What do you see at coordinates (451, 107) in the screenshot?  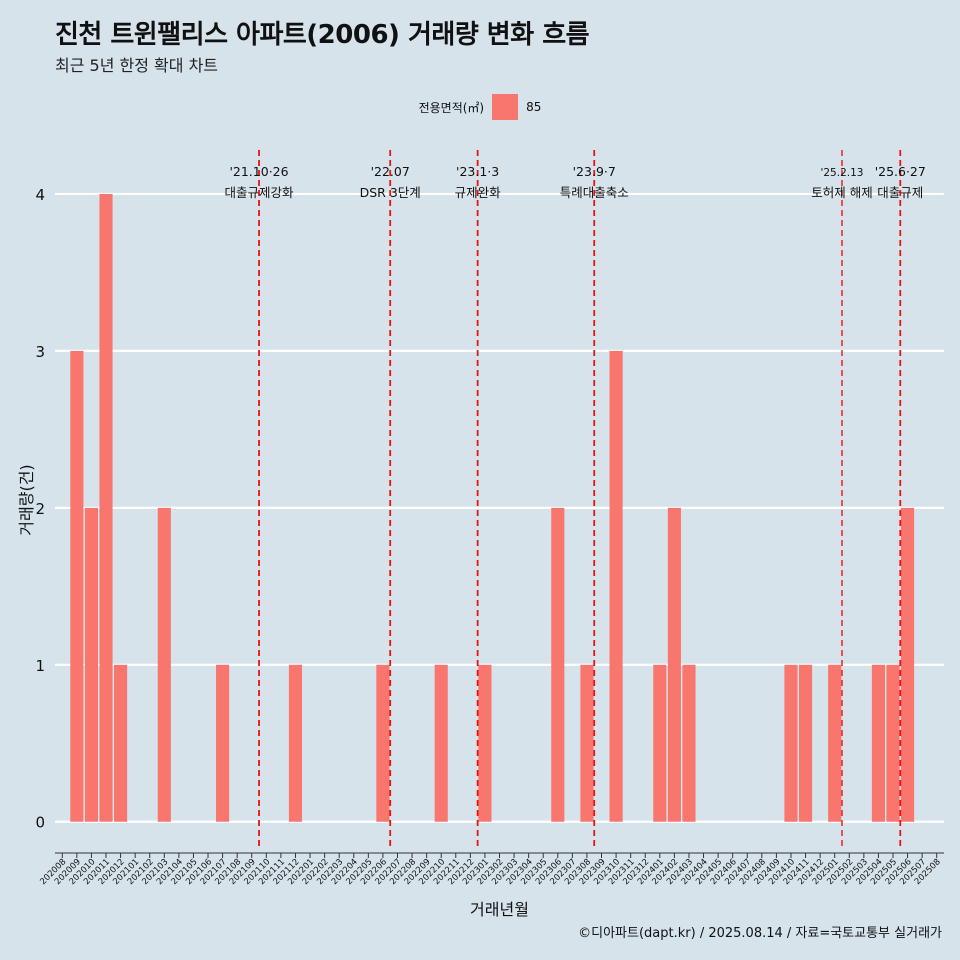 I see `legend-title: 전용면적(㎡)` at bounding box center [451, 107].